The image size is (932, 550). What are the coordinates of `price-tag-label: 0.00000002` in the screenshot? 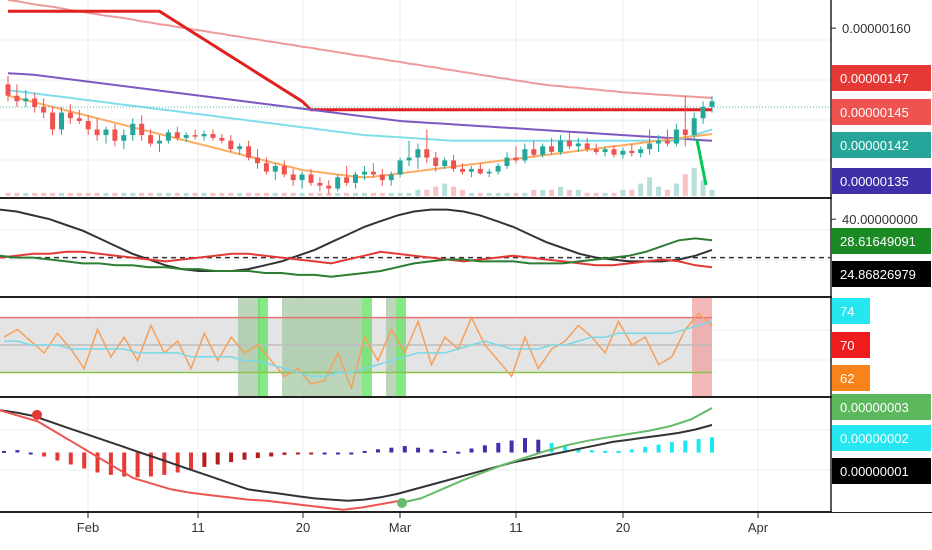 It's located at (874, 438).